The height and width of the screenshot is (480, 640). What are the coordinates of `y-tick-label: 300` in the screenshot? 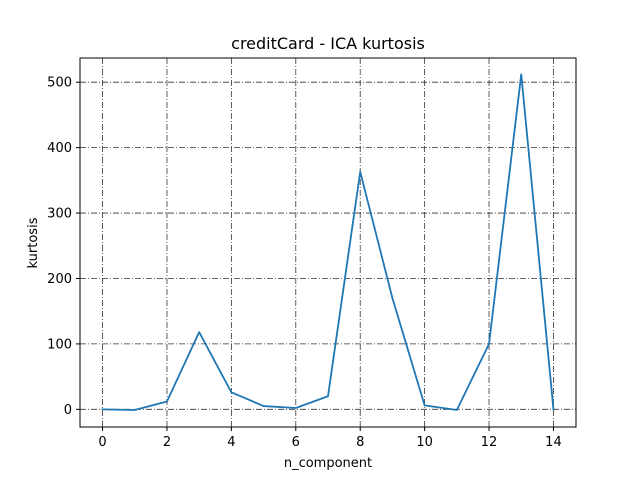 It's located at (59, 214).